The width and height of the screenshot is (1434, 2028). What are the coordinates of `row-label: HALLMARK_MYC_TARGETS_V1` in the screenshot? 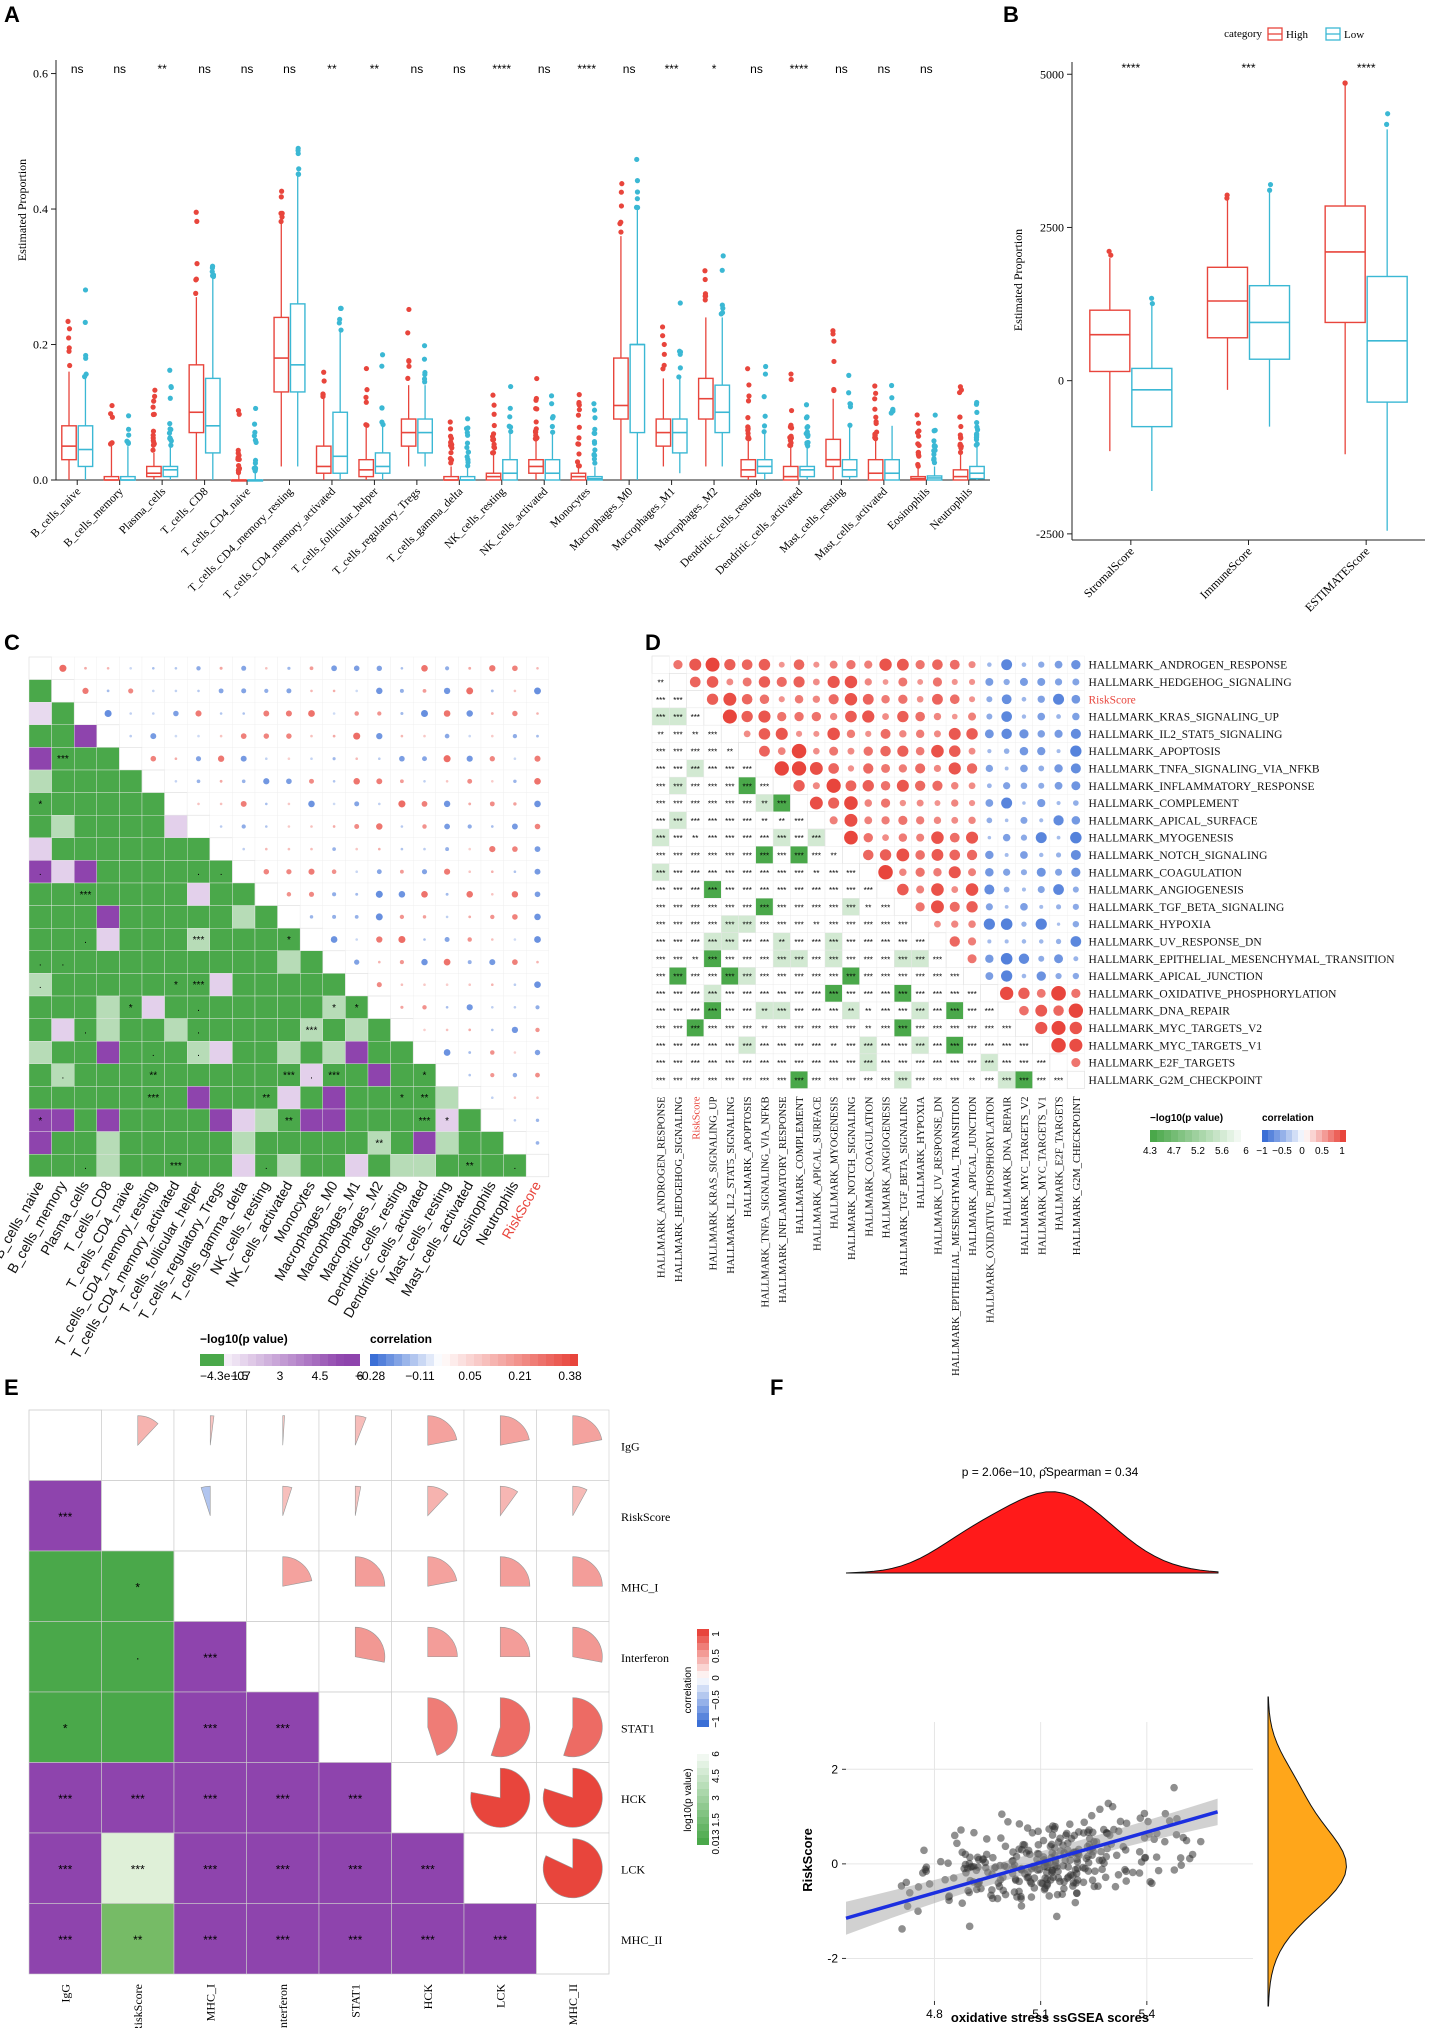 It's located at (1176, 1046).